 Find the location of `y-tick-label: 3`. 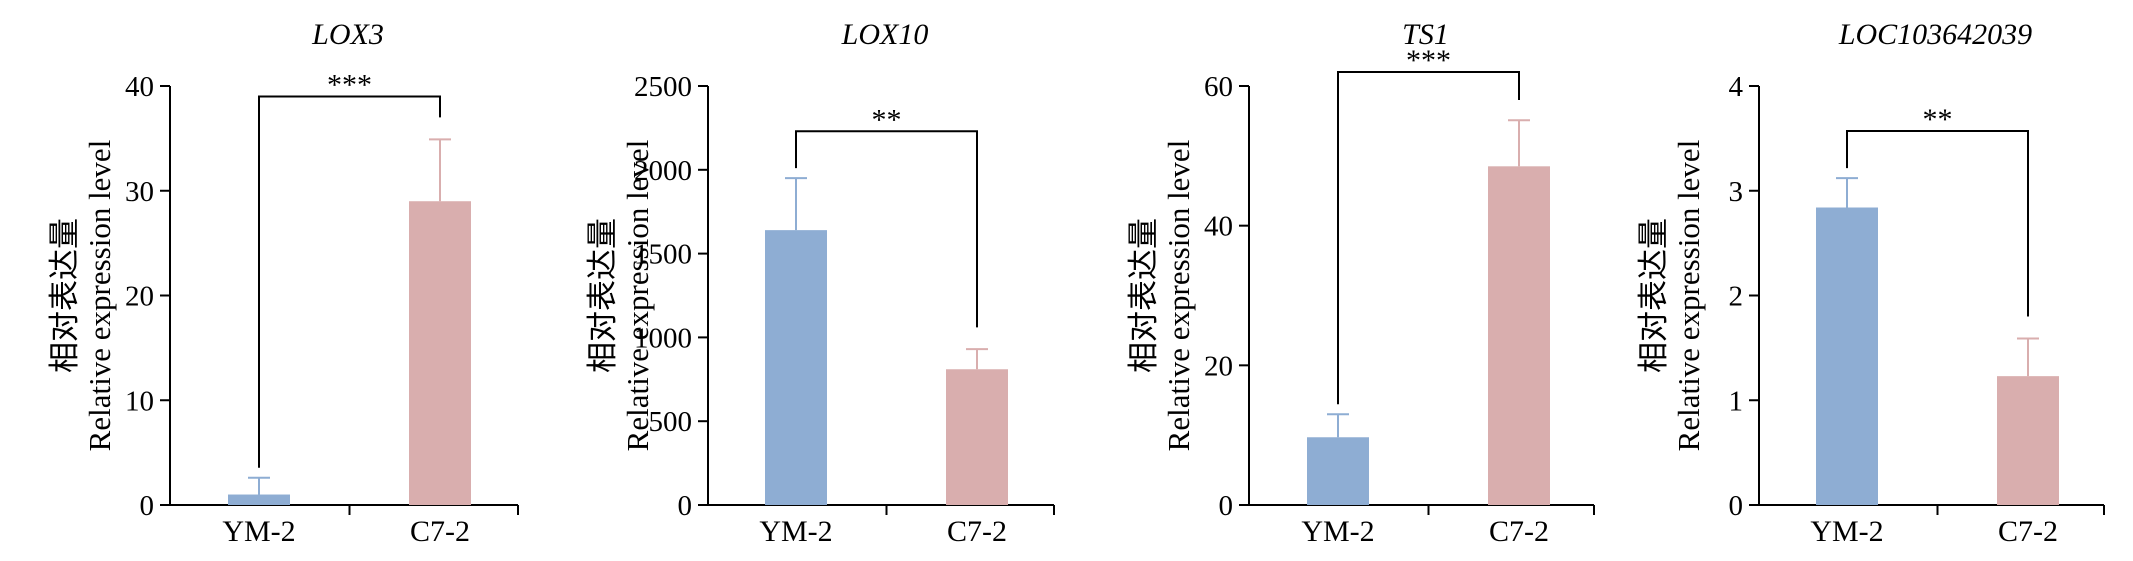

y-tick-label: 3 is located at coordinates (1736, 192).